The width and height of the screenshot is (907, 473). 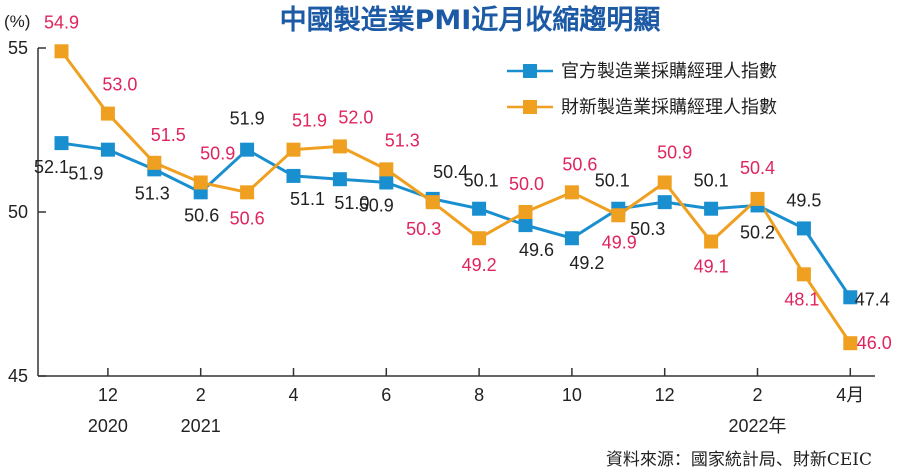 What do you see at coordinates (479, 265) in the screenshot?
I see `data-label-caixin: 49.2` at bounding box center [479, 265].